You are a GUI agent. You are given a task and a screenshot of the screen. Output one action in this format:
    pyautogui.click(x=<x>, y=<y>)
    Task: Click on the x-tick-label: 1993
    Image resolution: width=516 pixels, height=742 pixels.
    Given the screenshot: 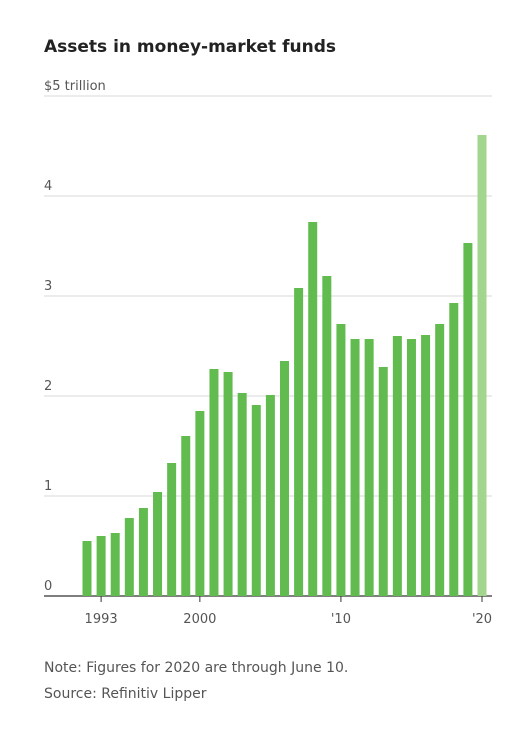 What is the action you would take?
    pyautogui.click(x=101, y=619)
    